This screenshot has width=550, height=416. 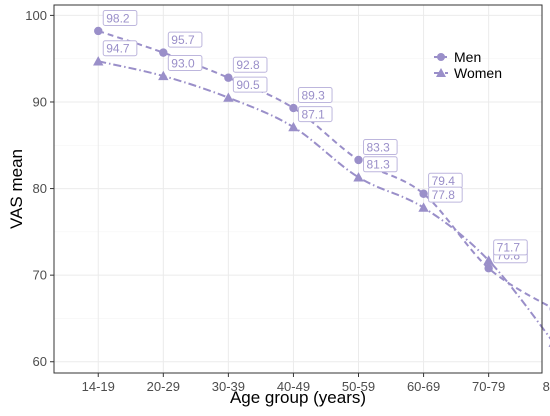 I want to click on x-tick-label: 30-39, so click(x=228, y=386).